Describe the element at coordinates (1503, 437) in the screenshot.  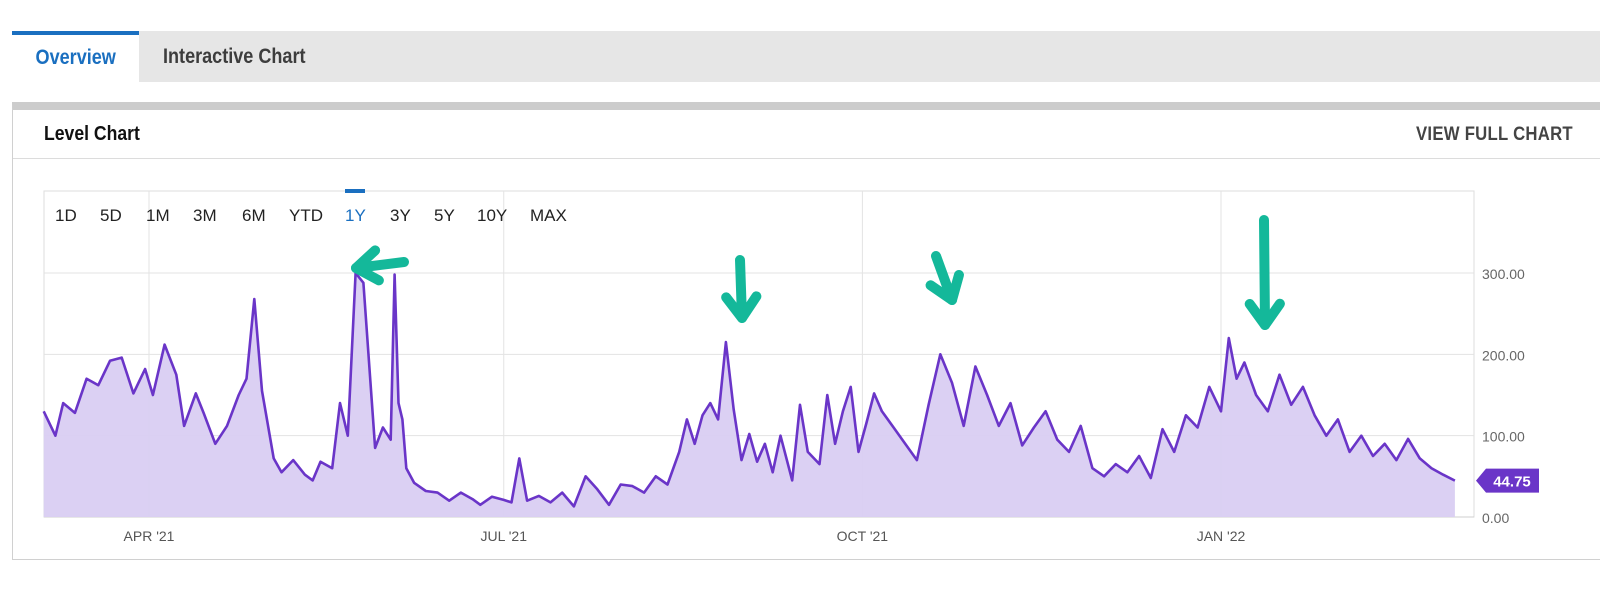
I see `y-tick-label: 100.00` at that location.